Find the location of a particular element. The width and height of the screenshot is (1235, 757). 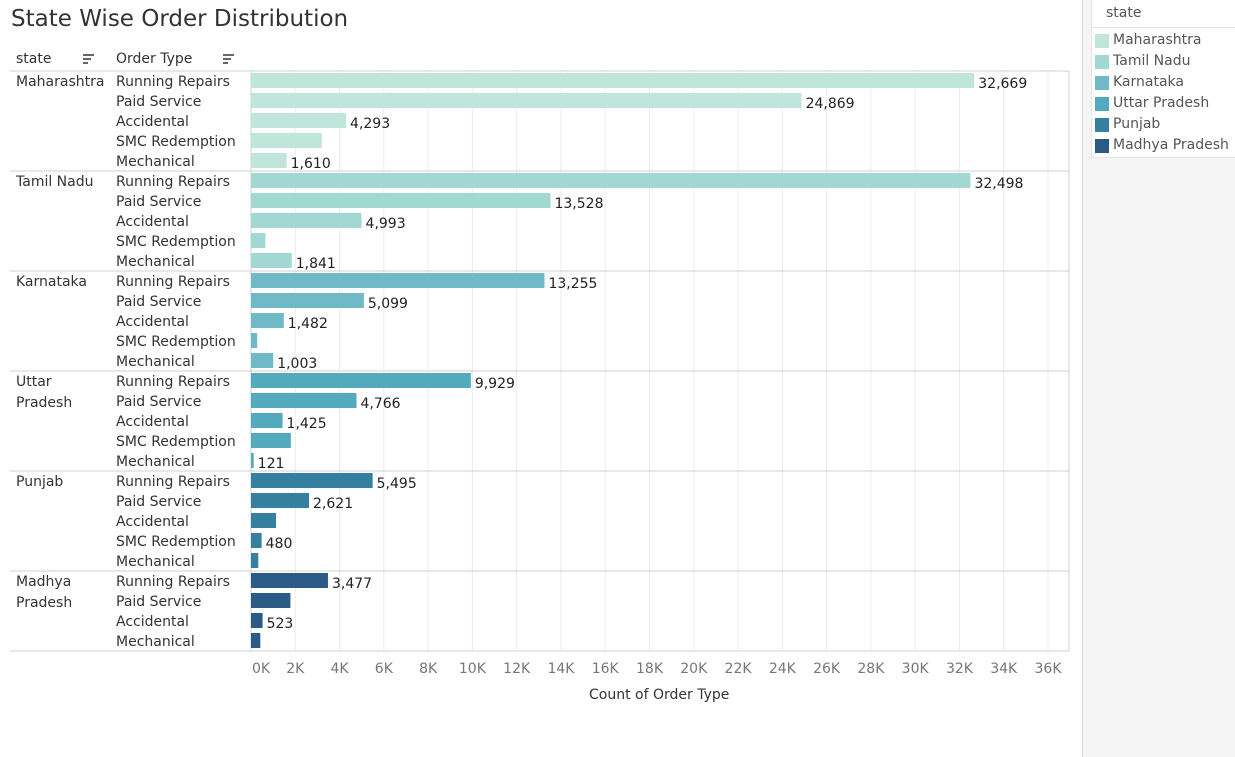

x-tick-label: 2K is located at coordinates (295, 669).